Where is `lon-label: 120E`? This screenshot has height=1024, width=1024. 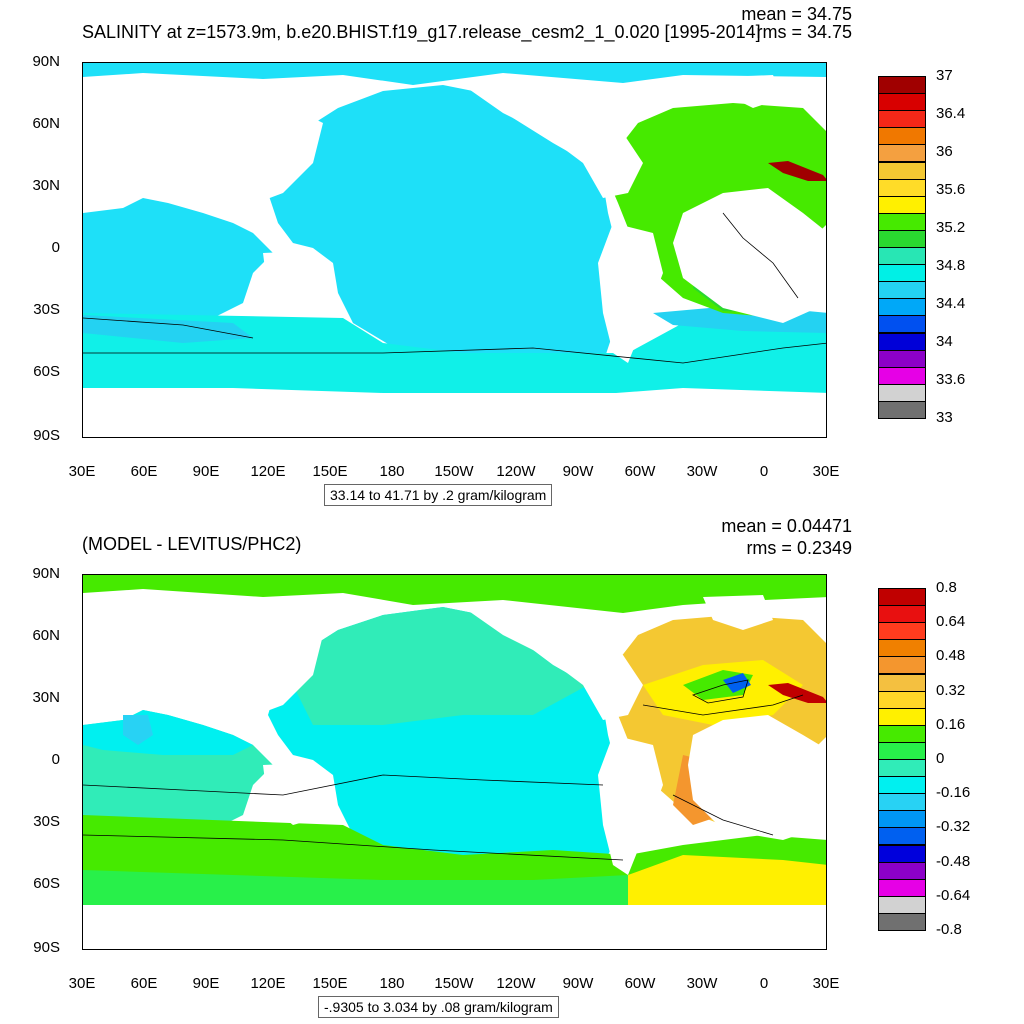 lon-label: 120E is located at coordinates (268, 471).